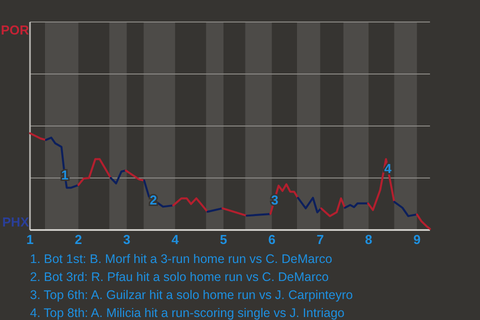 The height and width of the screenshot is (320, 480). What do you see at coordinates (181, 259) in the screenshot?
I see `text: 1. Bot 1st: B. Morf hit a 3-run home run vs C. DeMarco` at bounding box center [181, 259].